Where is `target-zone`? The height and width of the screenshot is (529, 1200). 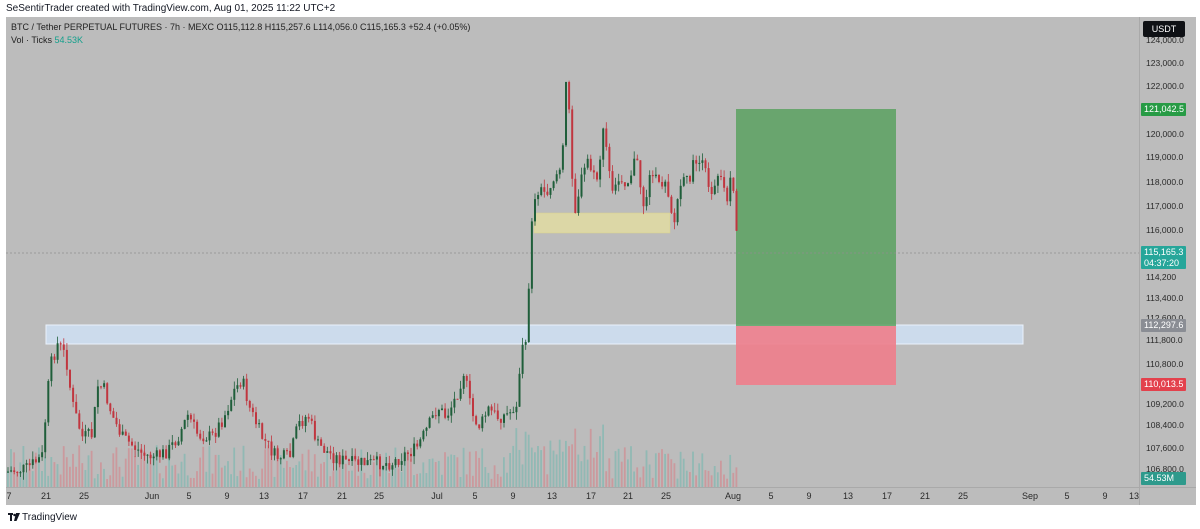
target-zone is located at coordinates (816, 217).